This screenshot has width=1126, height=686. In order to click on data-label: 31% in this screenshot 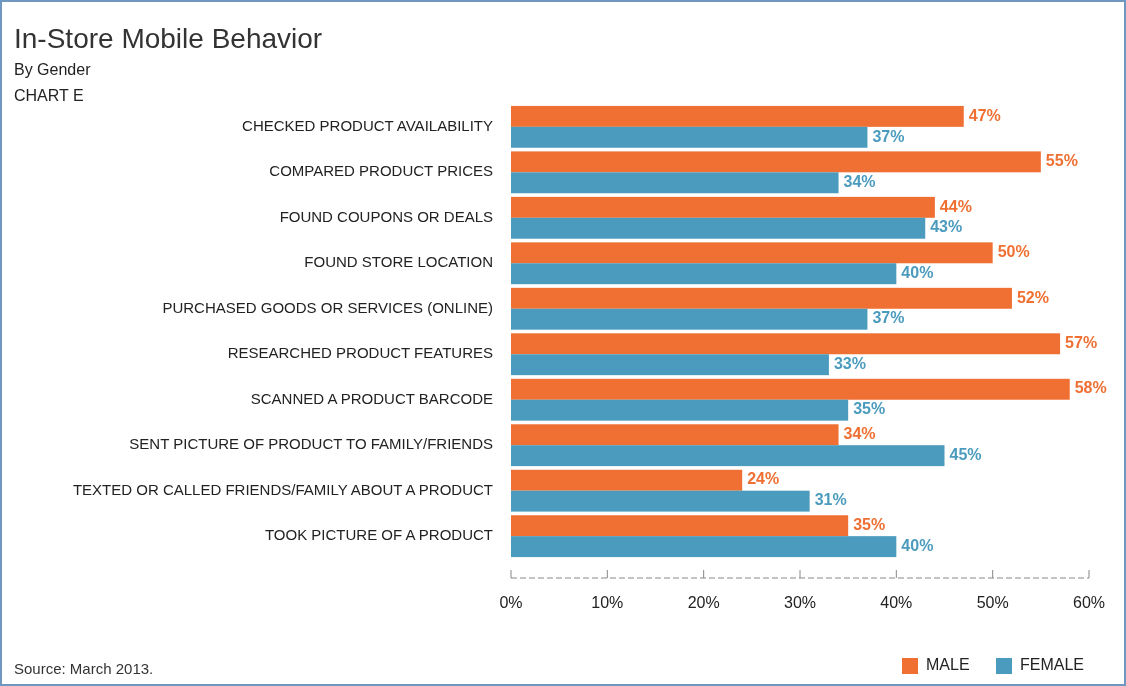, I will do `click(830, 500)`.